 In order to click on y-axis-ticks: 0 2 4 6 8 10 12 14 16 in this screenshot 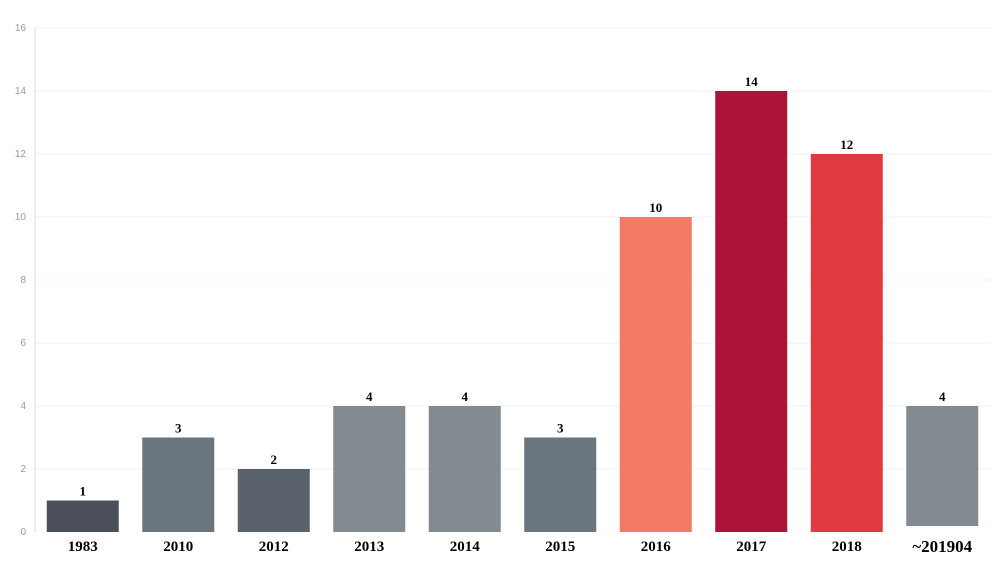, I will do `click(25, 280)`.